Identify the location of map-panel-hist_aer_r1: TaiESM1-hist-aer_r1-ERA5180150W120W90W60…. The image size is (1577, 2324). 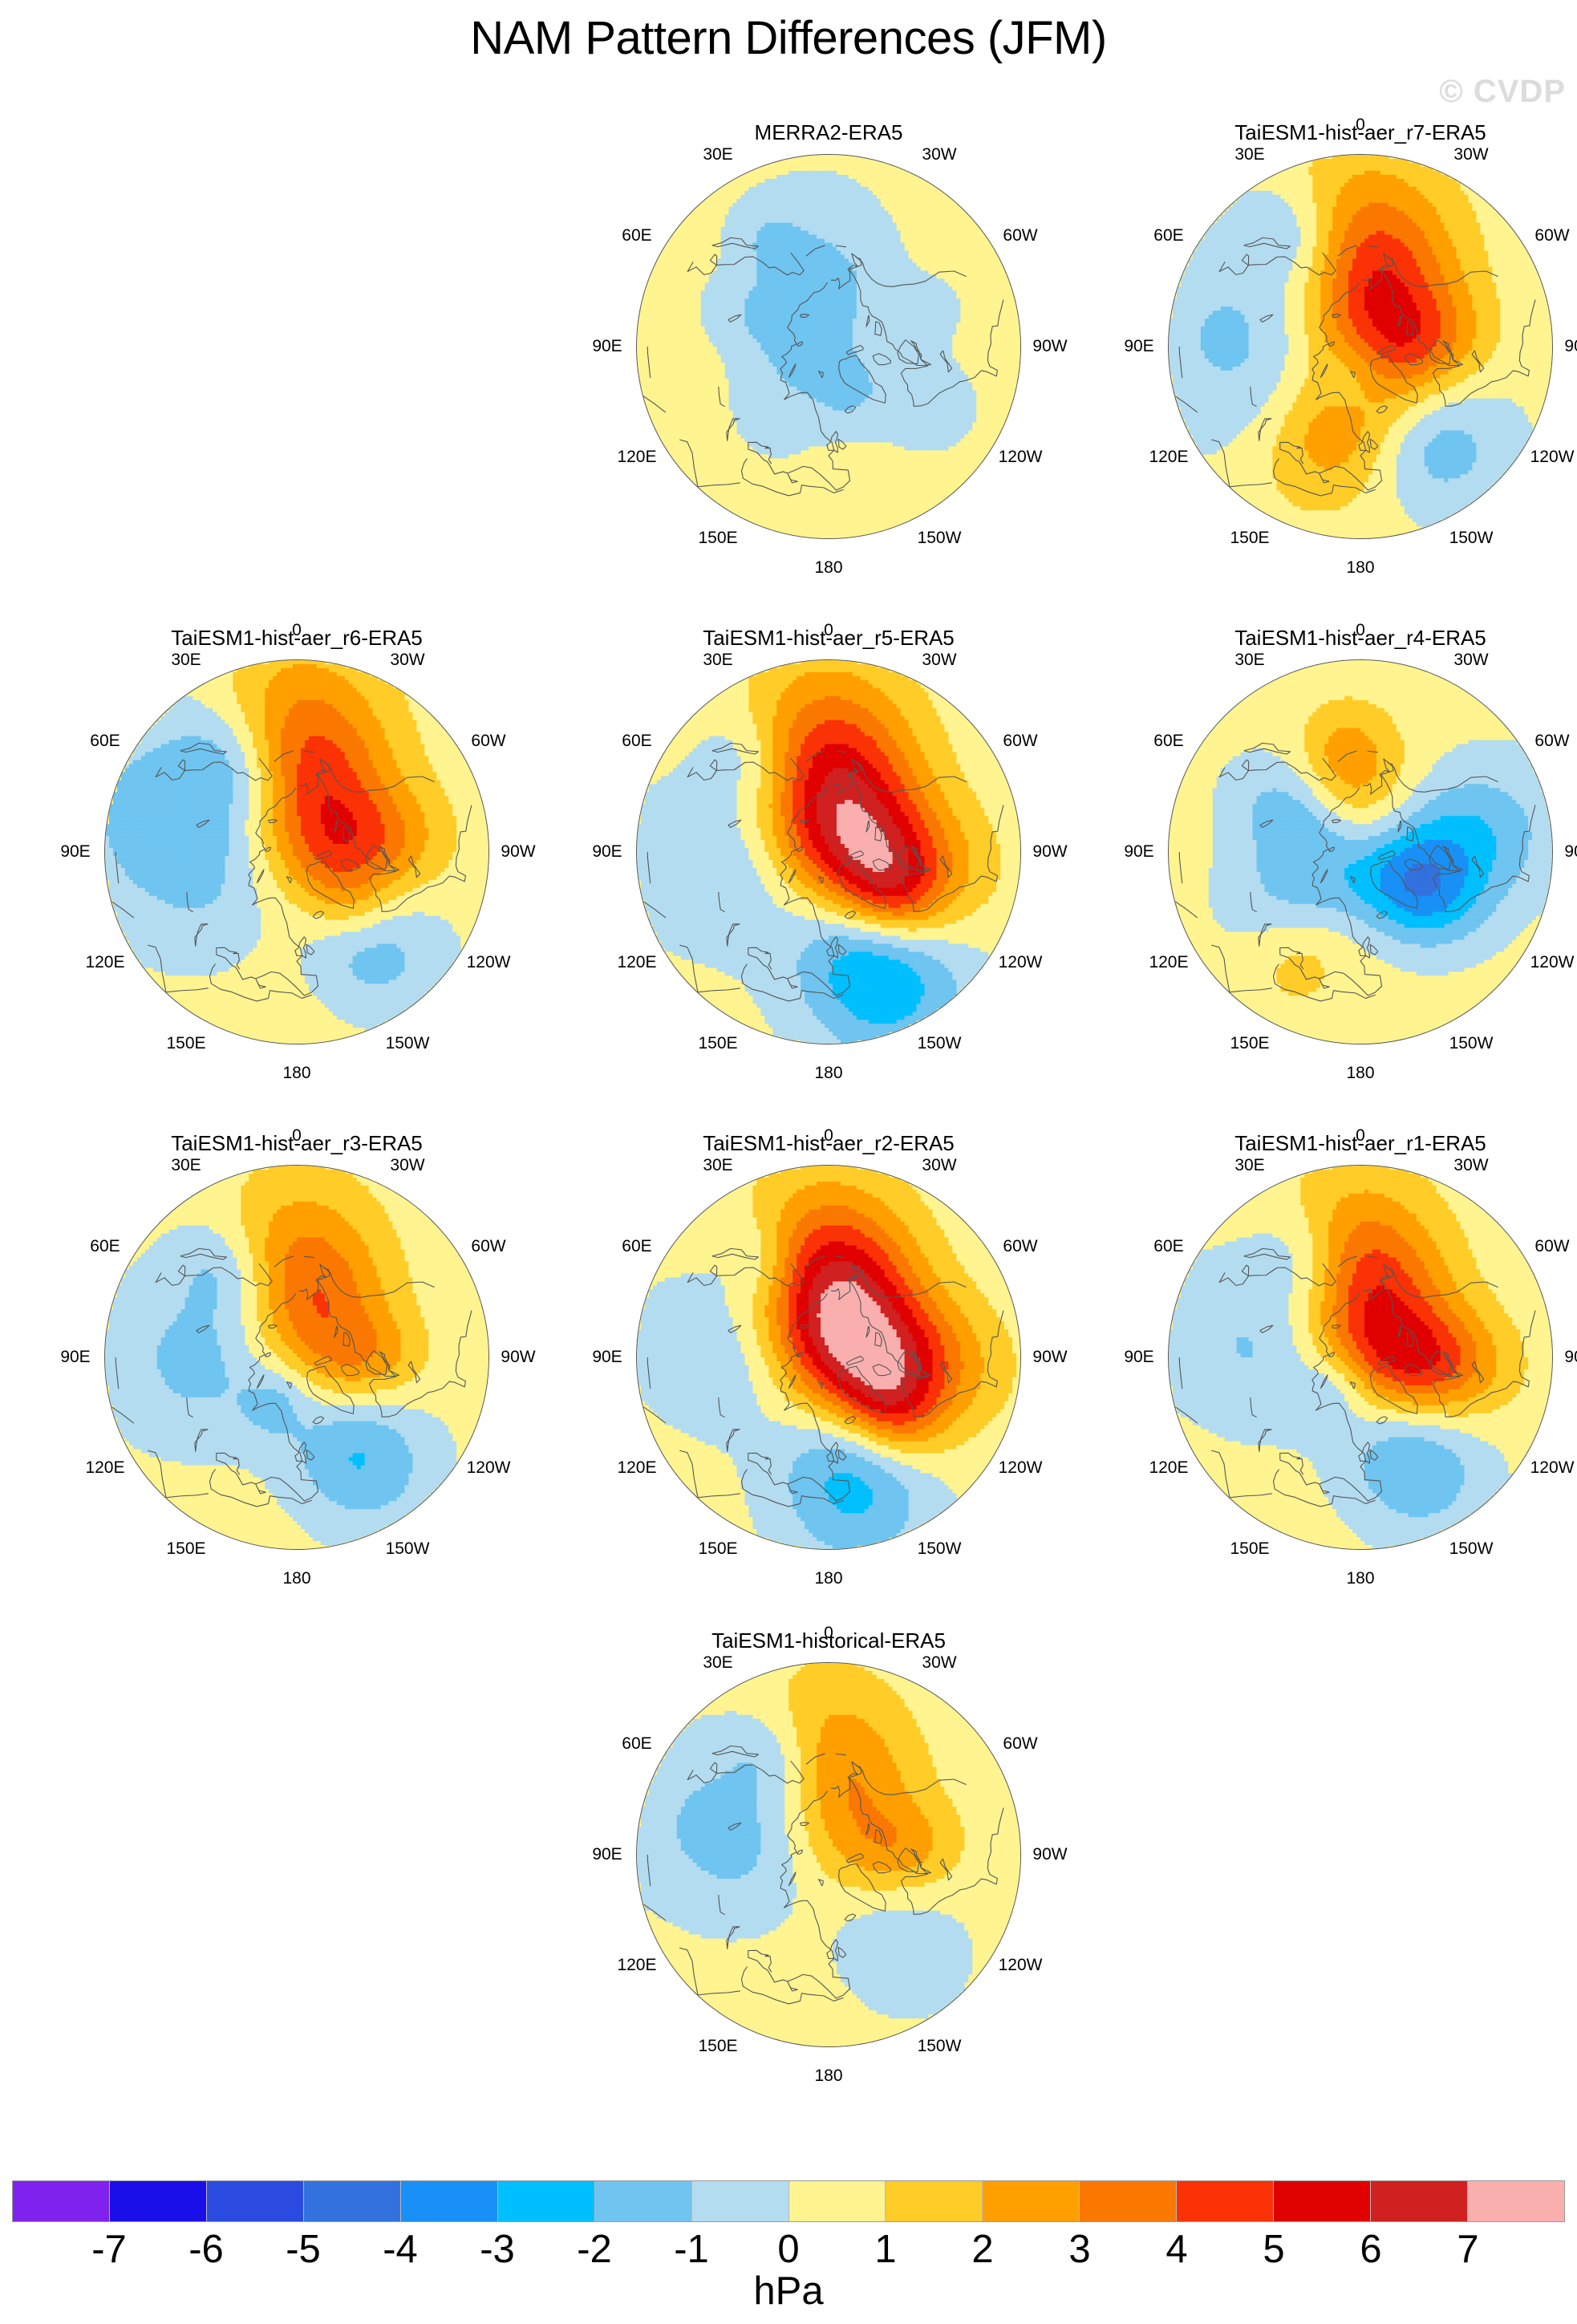
(1344, 1379).